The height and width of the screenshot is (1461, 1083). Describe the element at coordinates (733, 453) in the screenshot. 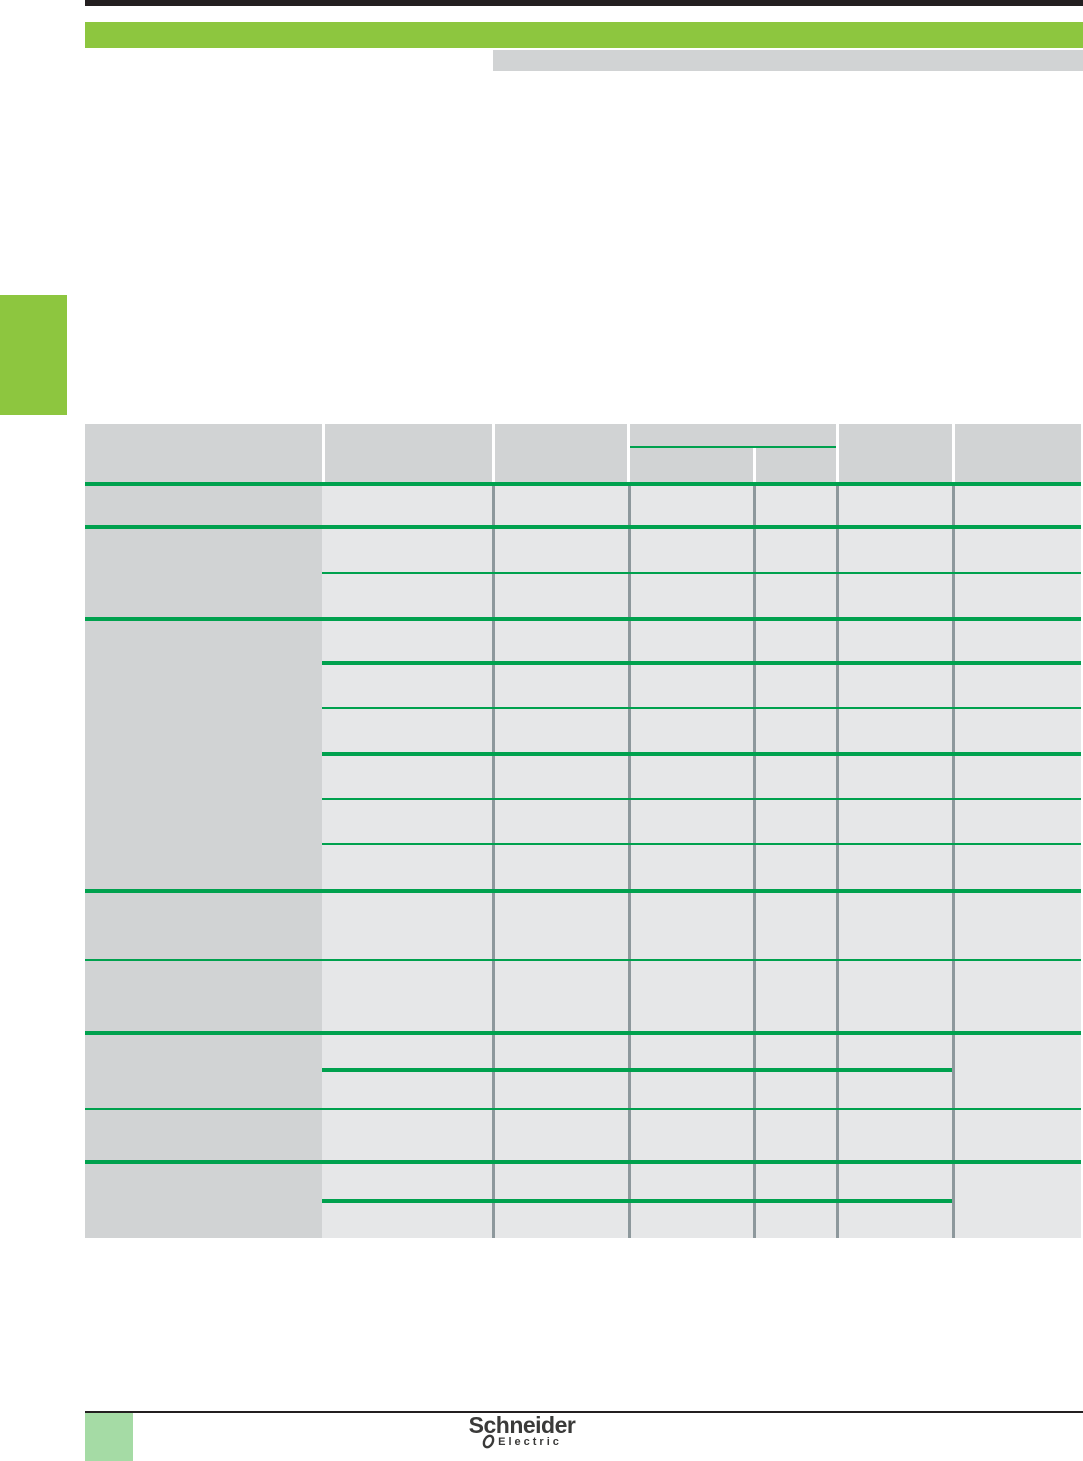

I see `table-header-group-cell` at that location.